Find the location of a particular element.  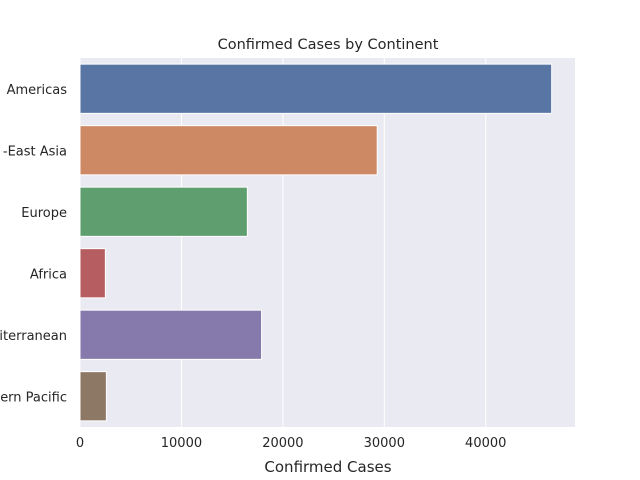

x-tick-labels: 0 10000 20000 30000 40000 is located at coordinates (291, 443).